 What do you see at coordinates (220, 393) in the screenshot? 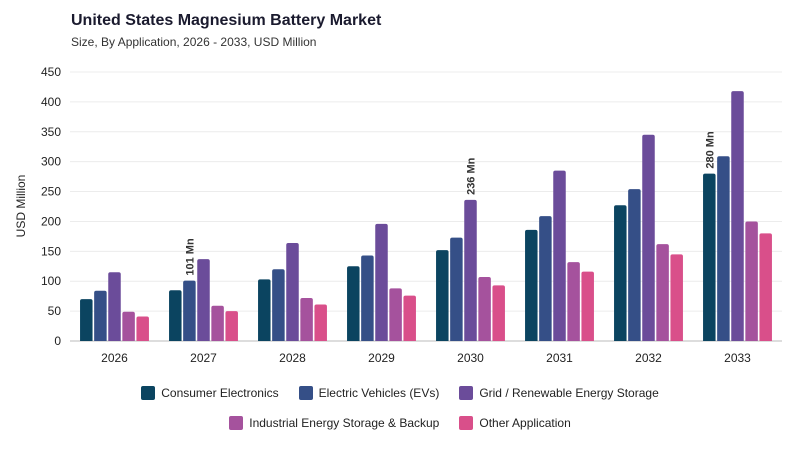
I see `legend-label: Consumer Electronics` at bounding box center [220, 393].